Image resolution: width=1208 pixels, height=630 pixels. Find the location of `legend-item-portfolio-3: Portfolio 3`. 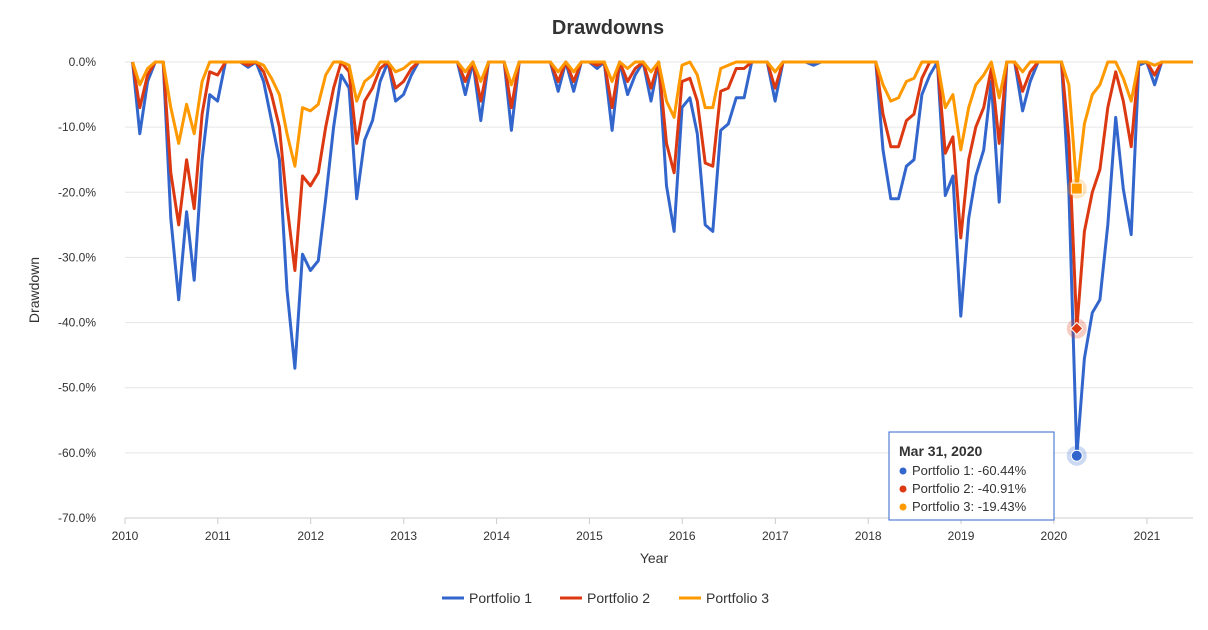

legend-item-portfolio-3: Portfolio 3 is located at coordinates (724, 598).